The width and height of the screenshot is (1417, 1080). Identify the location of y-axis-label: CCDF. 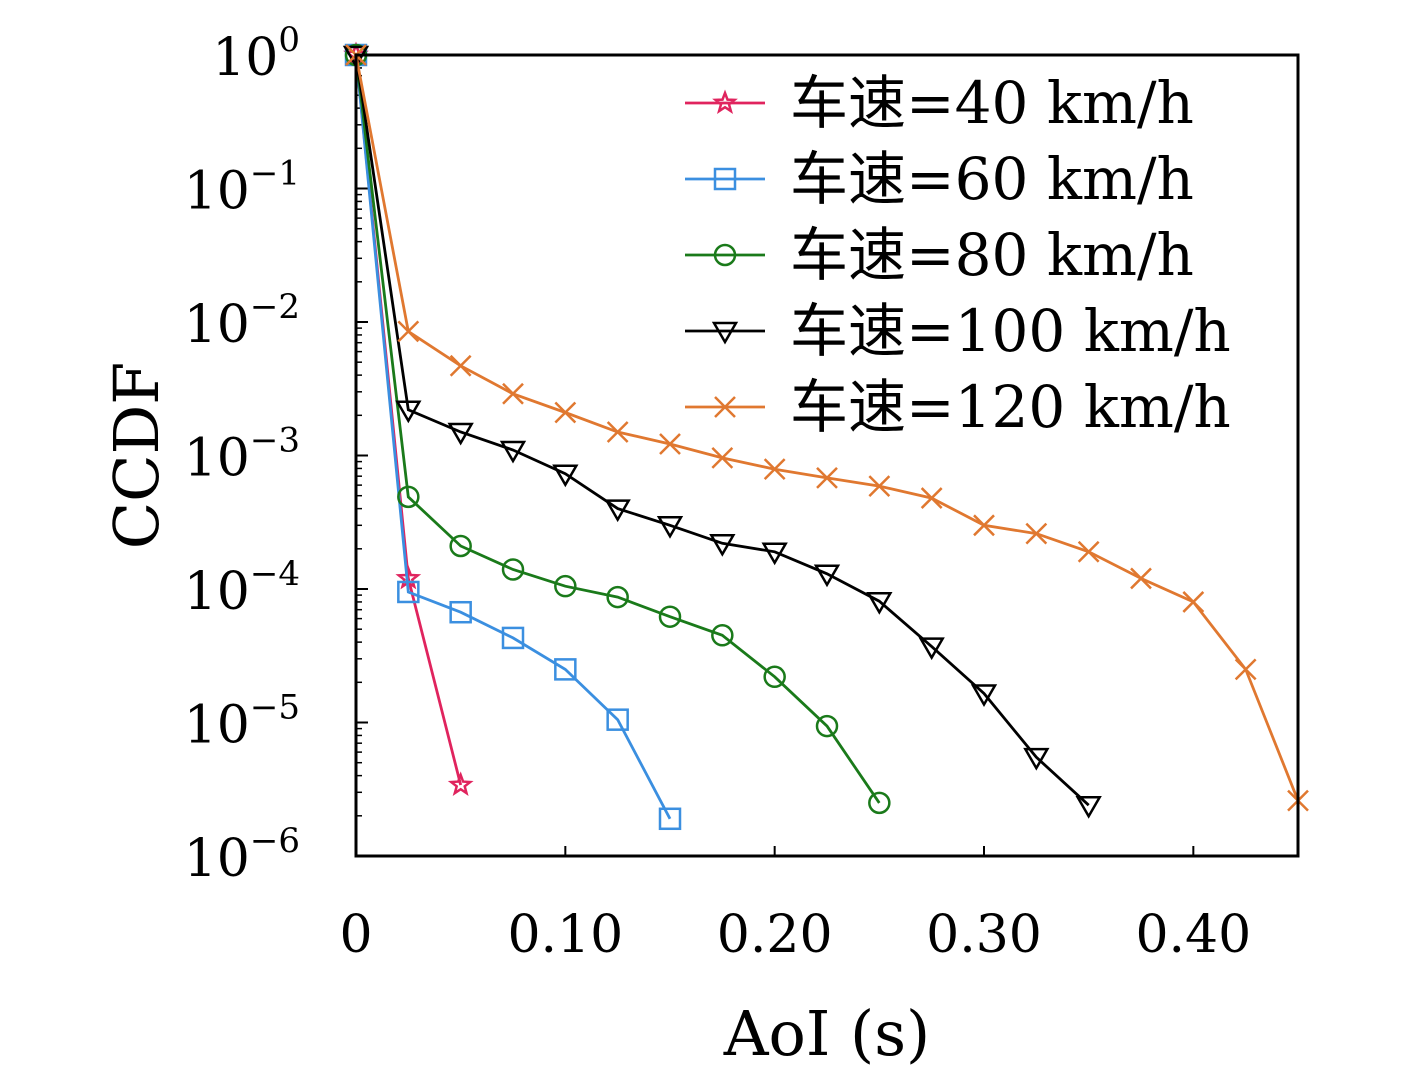
(136, 456).